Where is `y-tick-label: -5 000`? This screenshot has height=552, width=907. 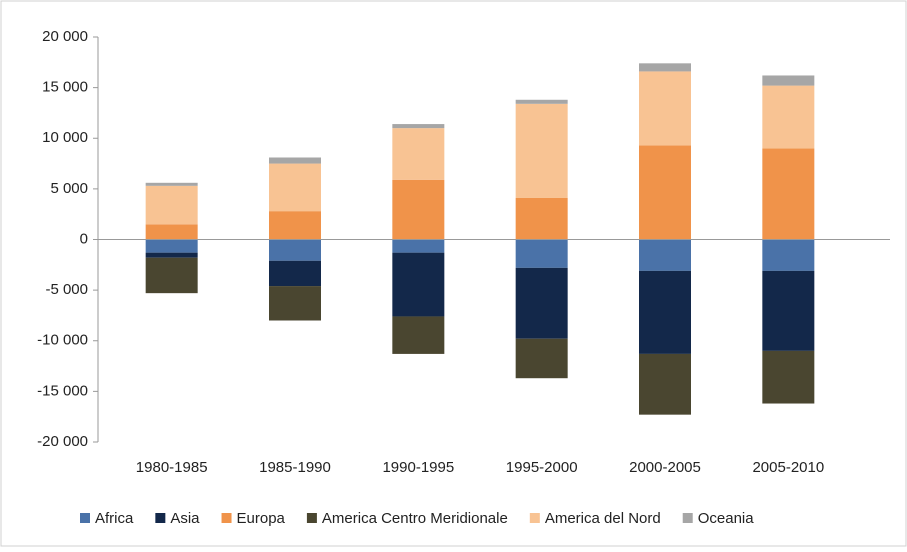
y-tick-label: -5 000 is located at coordinates (66, 289).